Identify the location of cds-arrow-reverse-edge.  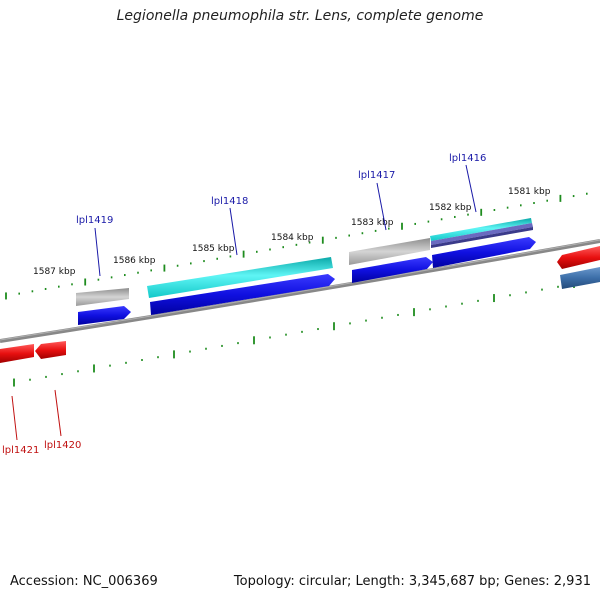
(578, 257).